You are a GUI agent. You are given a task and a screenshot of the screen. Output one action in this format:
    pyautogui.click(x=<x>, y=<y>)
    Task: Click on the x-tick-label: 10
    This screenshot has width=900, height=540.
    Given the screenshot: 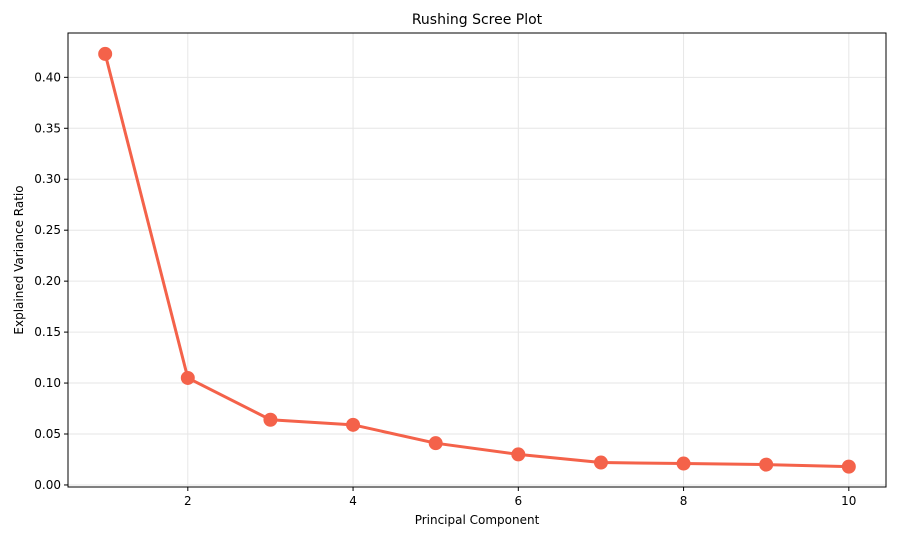 What is the action you would take?
    pyautogui.click(x=848, y=501)
    